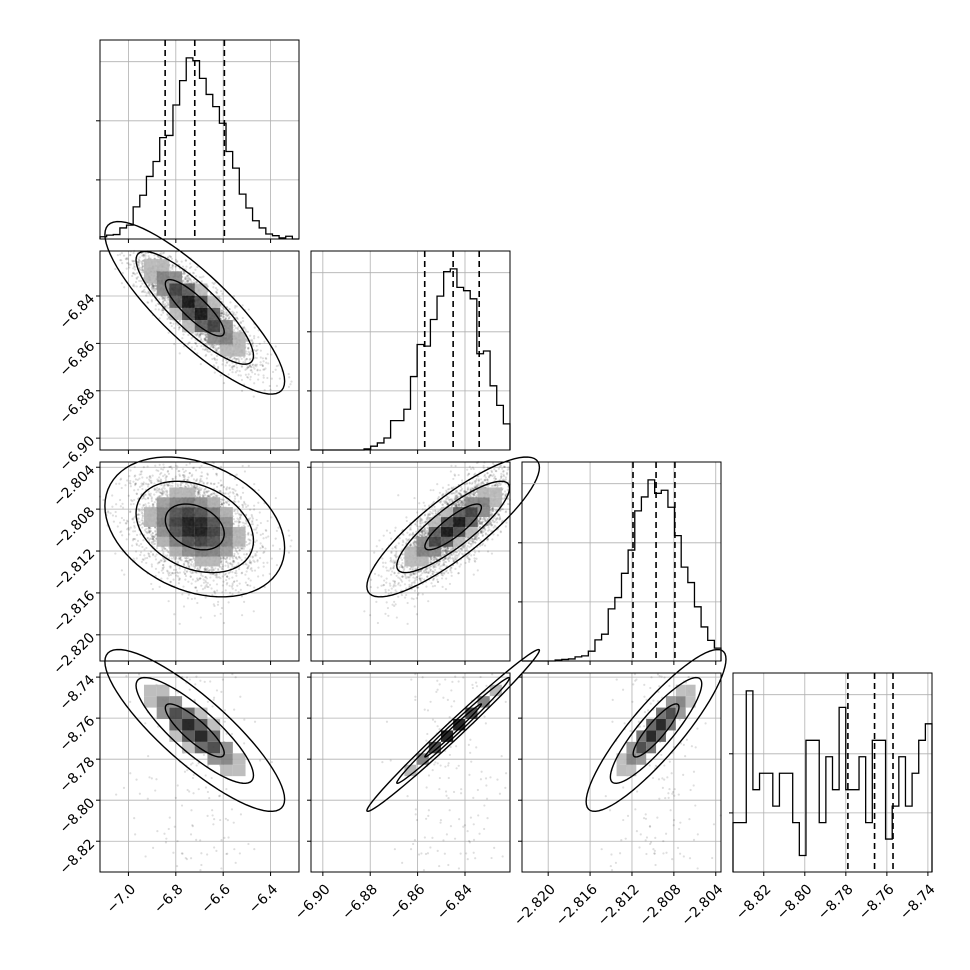 Image resolution: width=970 pixels, height=970 pixels. I want to click on panel-frame, so click(199, 139).